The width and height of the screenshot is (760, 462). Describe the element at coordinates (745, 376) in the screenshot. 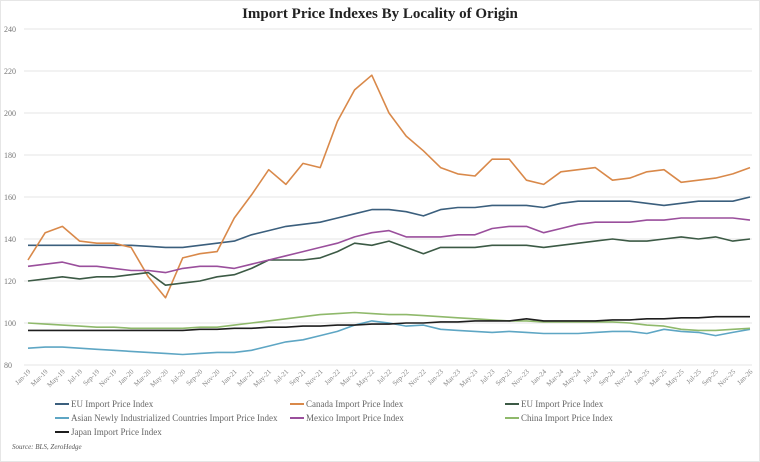

I see `x-tick-label: Jan-26` at that location.